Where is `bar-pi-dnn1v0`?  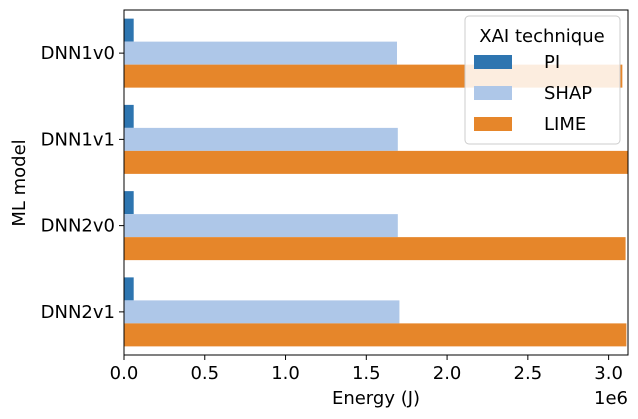
bar-pi-dnn1v0 is located at coordinates (129, 30).